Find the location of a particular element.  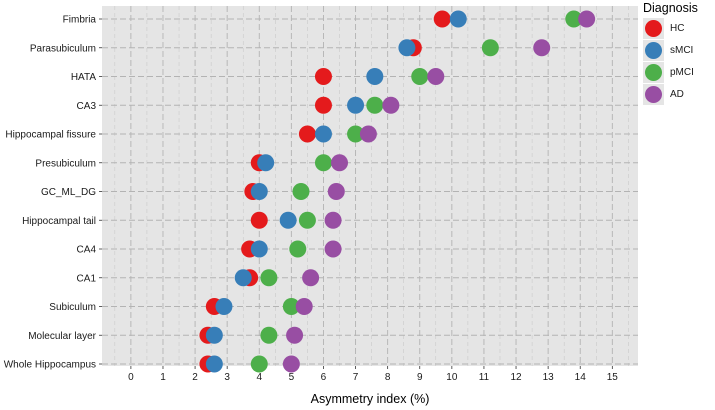

x-tick-label: 9 is located at coordinates (420, 377).